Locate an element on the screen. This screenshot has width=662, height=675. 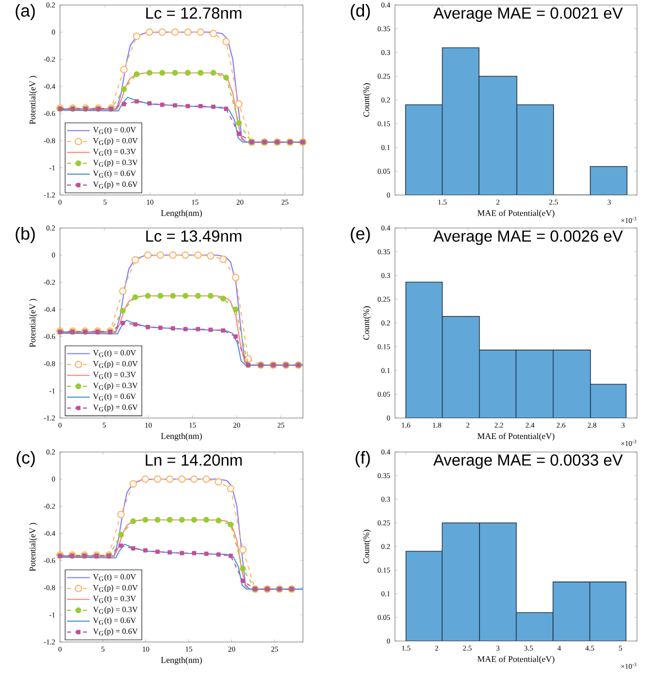
text: (f) is located at coordinates (363, 459).